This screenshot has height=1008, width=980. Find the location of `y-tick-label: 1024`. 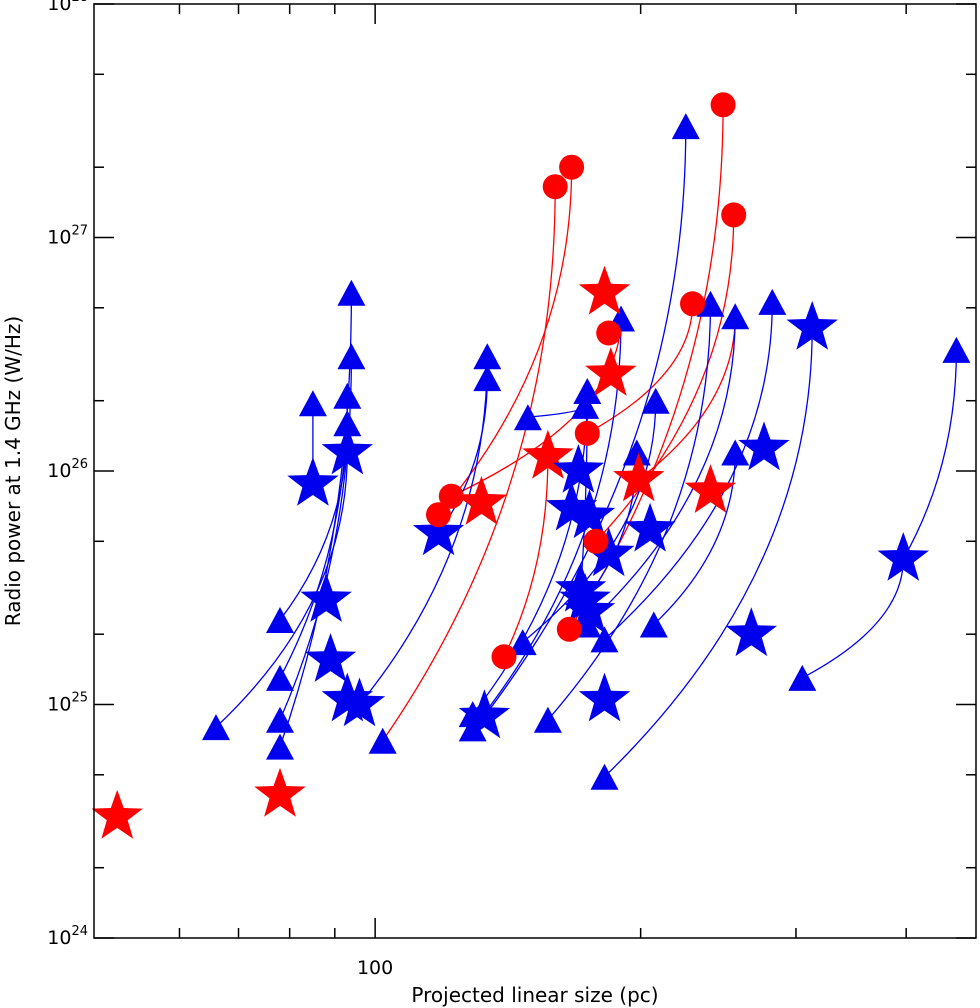

y-tick-label: 1024 is located at coordinates (67, 936).